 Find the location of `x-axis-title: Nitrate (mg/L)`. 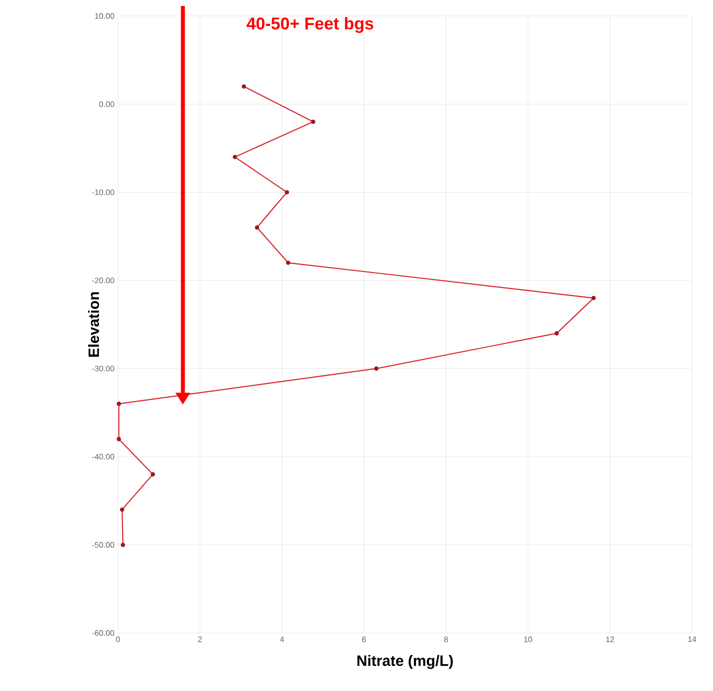

x-axis-title: Nitrate (mg/L) is located at coordinates (405, 661).